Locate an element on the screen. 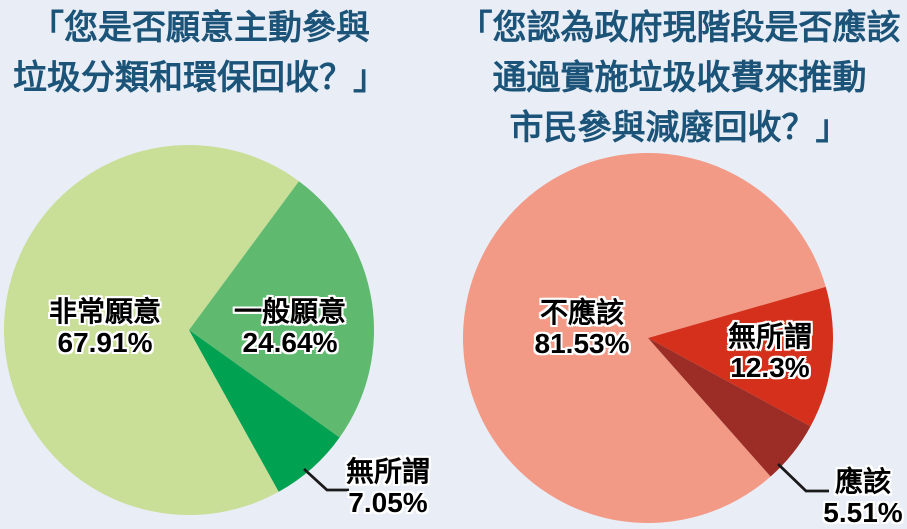  title-line: 「您是否願意主動參與 is located at coordinates (200, 28).